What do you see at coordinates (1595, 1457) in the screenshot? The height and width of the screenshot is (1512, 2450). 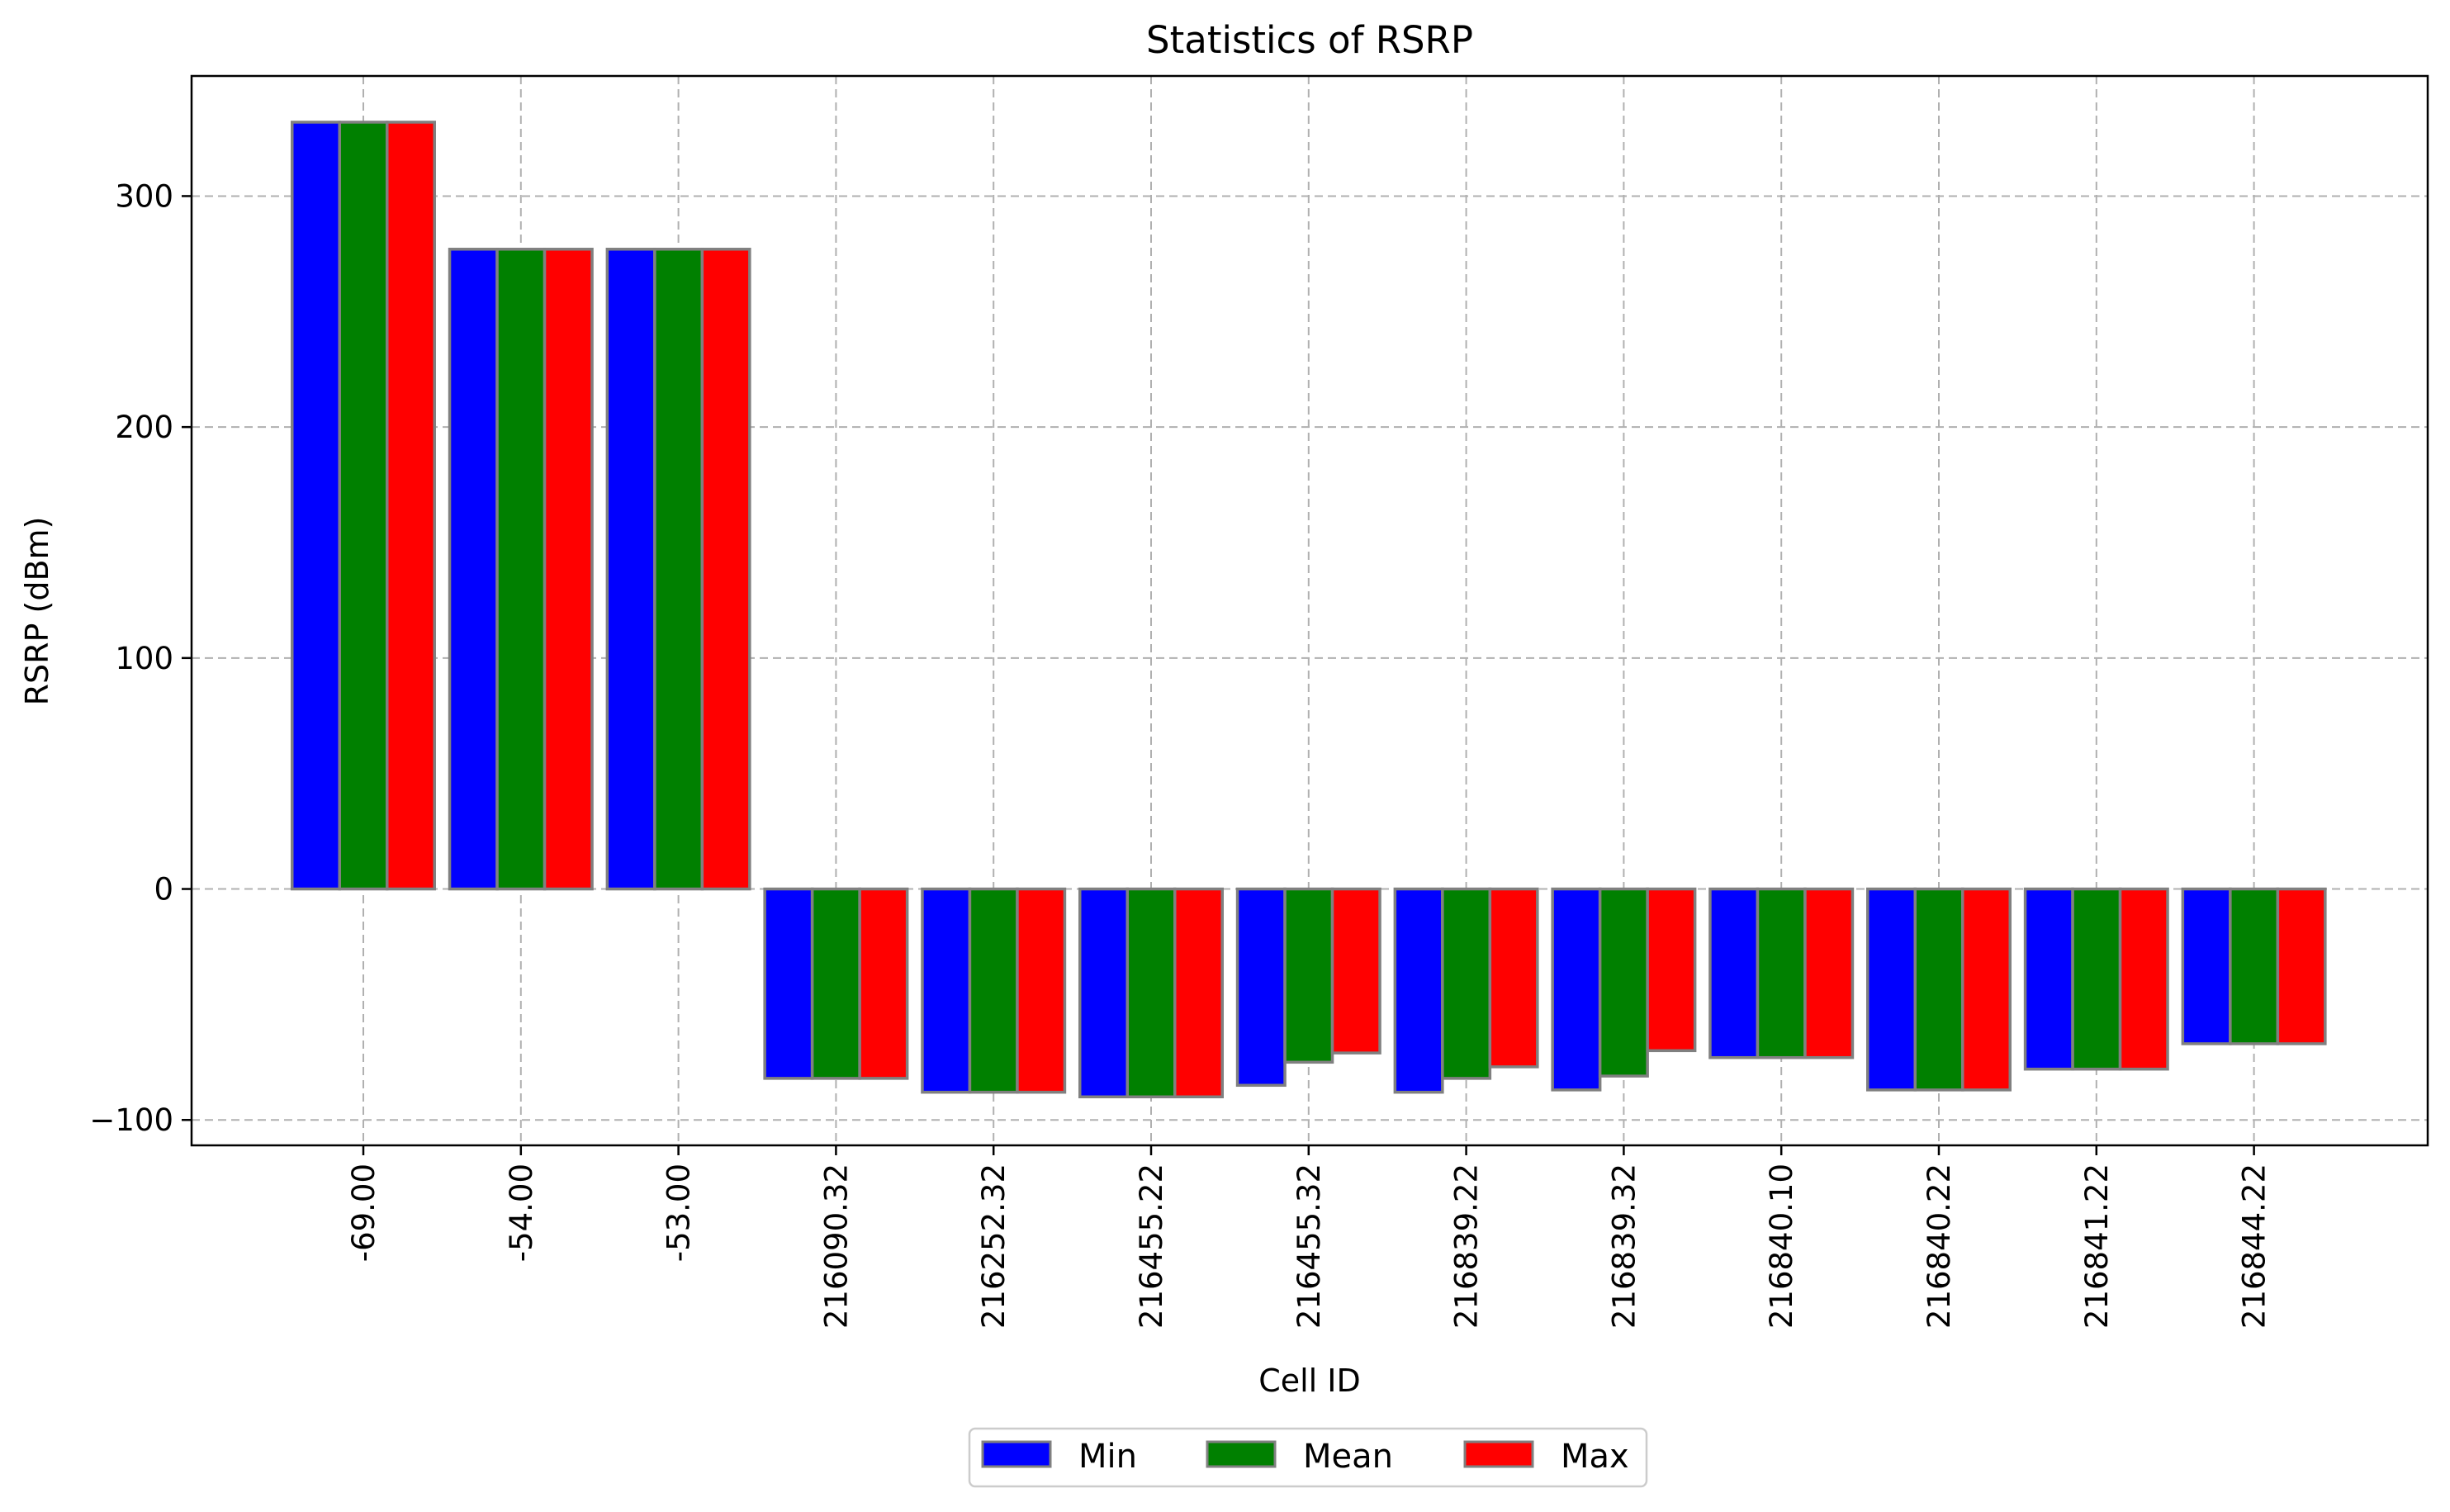 I see `legend-label-max: Max` at bounding box center [1595, 1457].